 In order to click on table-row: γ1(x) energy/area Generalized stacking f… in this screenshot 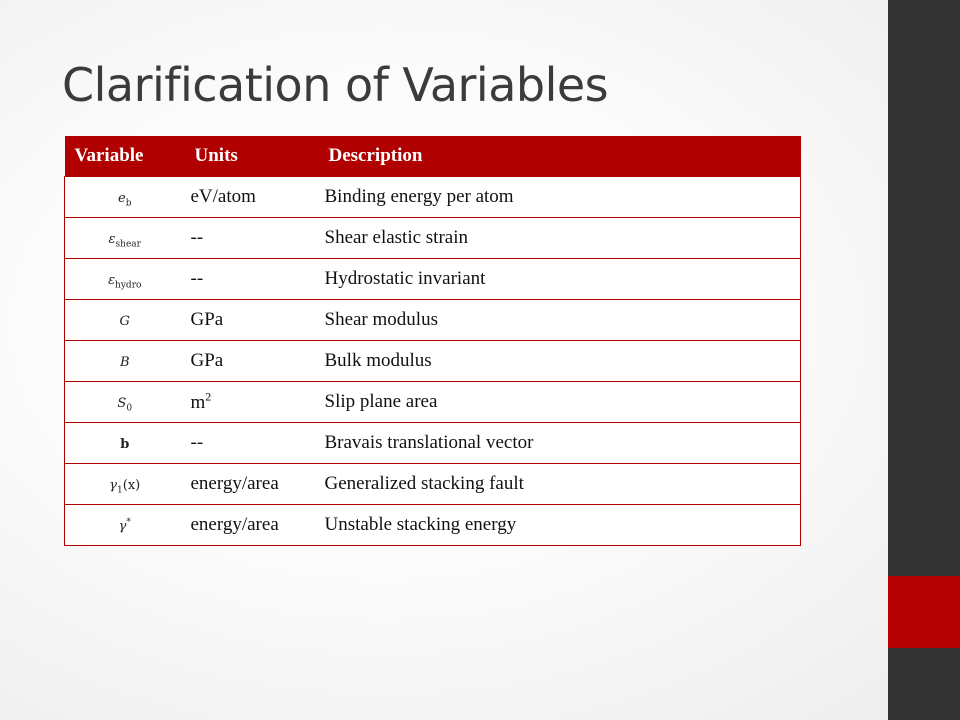, I will do `click(432, 484)`.